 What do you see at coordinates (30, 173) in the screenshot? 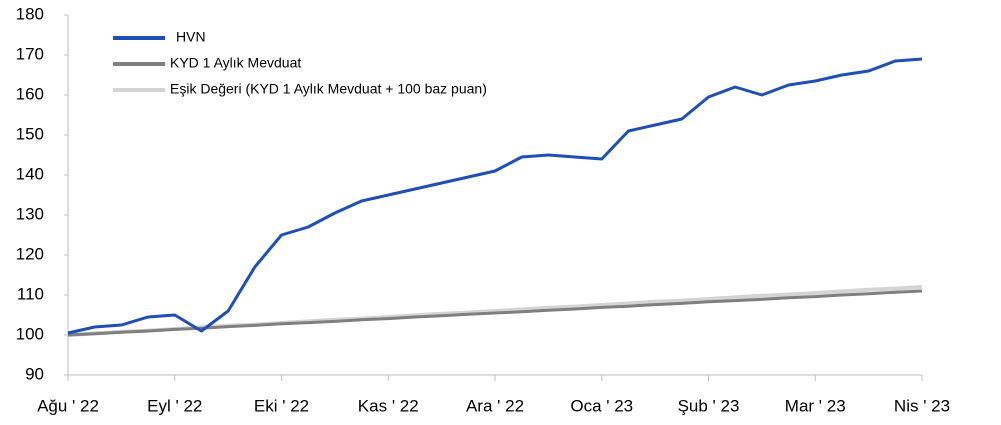
I see `y-tick-label: 140` at bounding box center [30, 173].